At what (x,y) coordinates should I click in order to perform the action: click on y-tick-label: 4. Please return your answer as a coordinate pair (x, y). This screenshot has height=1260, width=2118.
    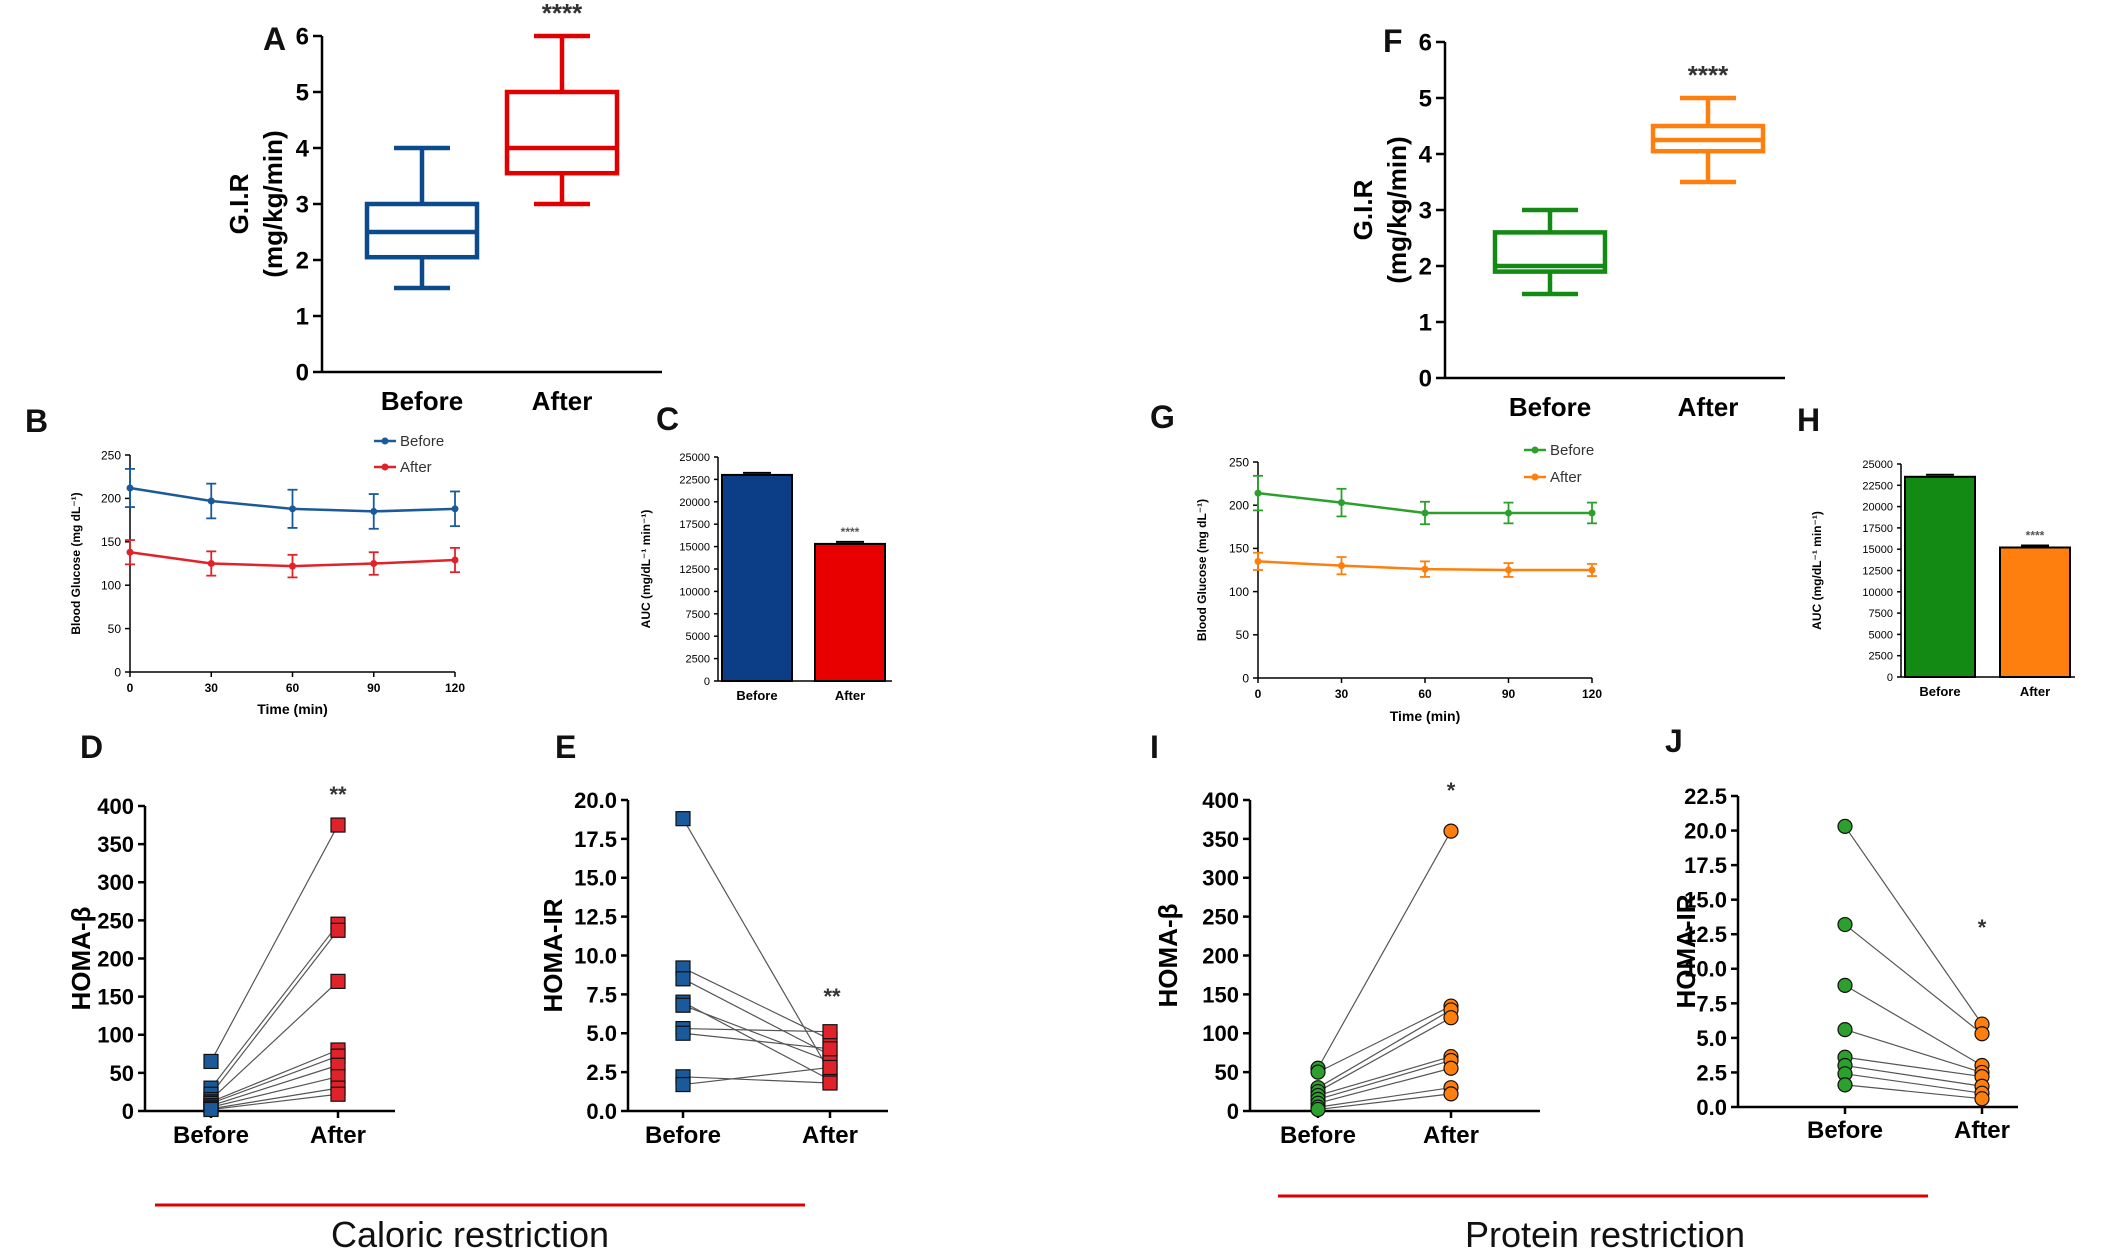
    Looking at the image, I should click on (1426, 155).